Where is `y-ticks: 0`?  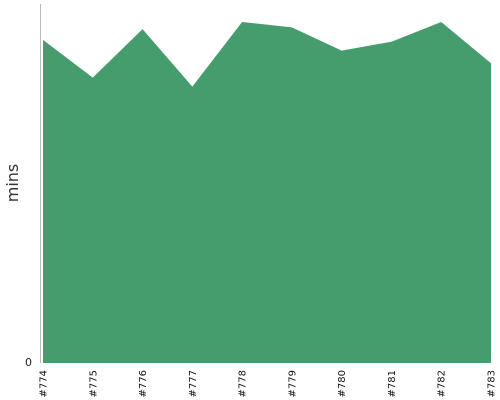
y-ticks: 0 is located at coordinates (28, 362).